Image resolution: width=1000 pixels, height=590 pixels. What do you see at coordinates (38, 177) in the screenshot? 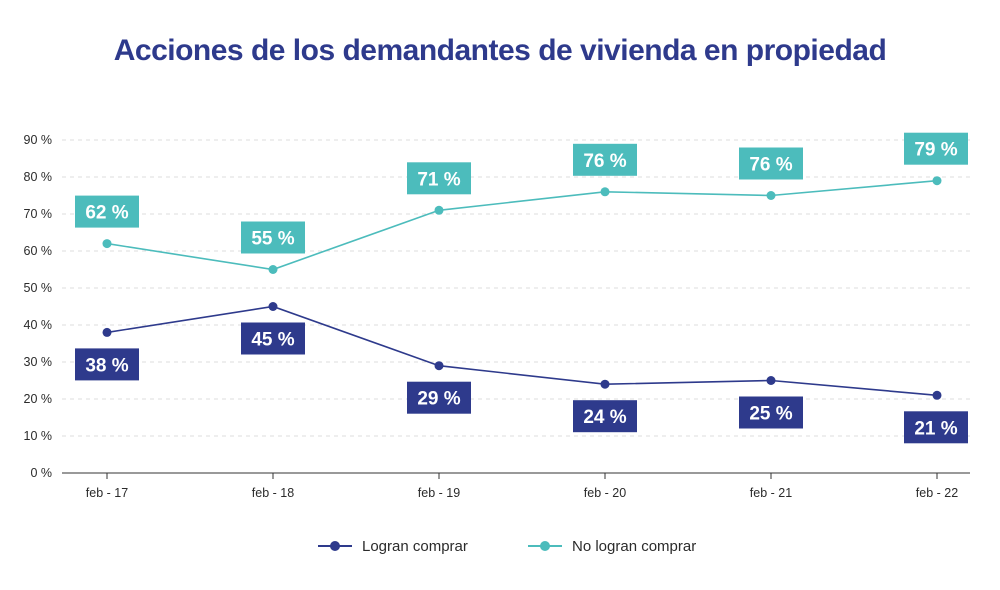
I see `y-tick-label: 80 %` at bounding box center [38, 177].